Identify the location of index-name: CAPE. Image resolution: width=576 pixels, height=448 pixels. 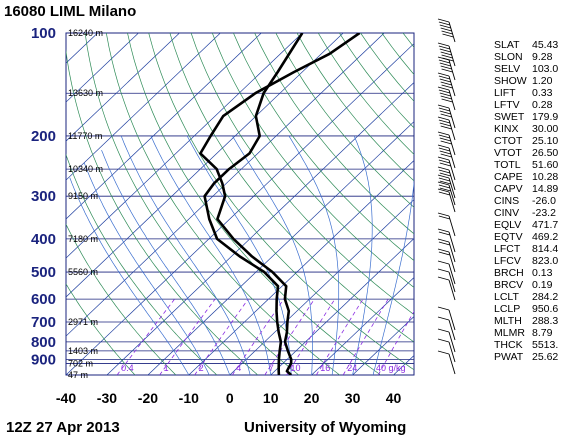
(508, 177).